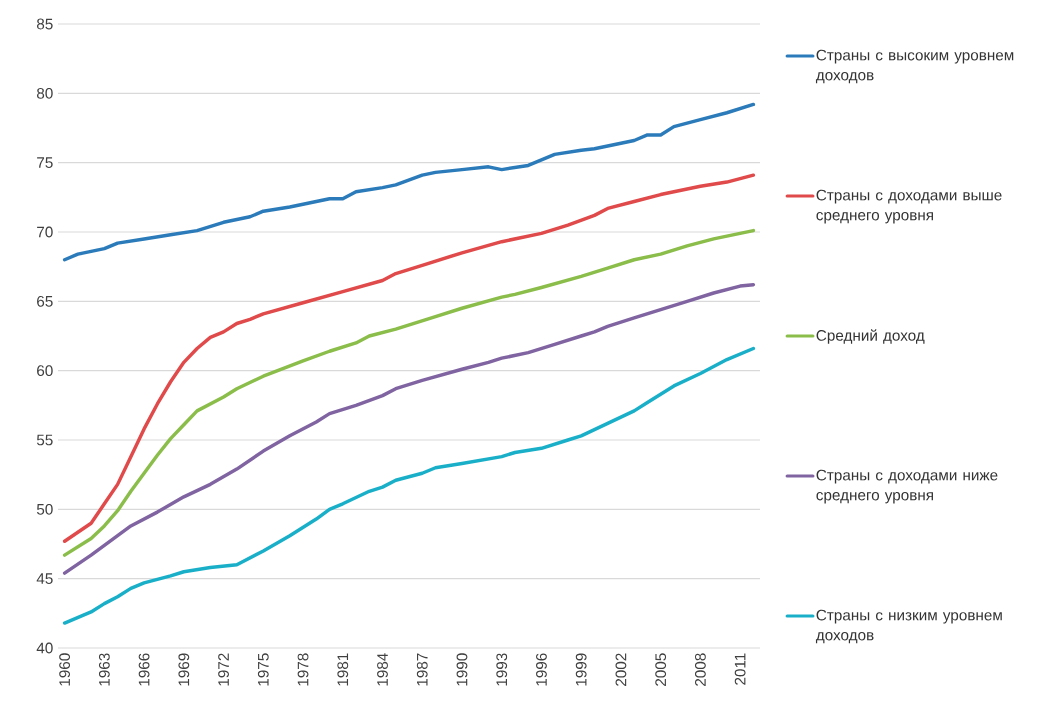  I want to click on y-tick-label: 40, so click(44, 648).